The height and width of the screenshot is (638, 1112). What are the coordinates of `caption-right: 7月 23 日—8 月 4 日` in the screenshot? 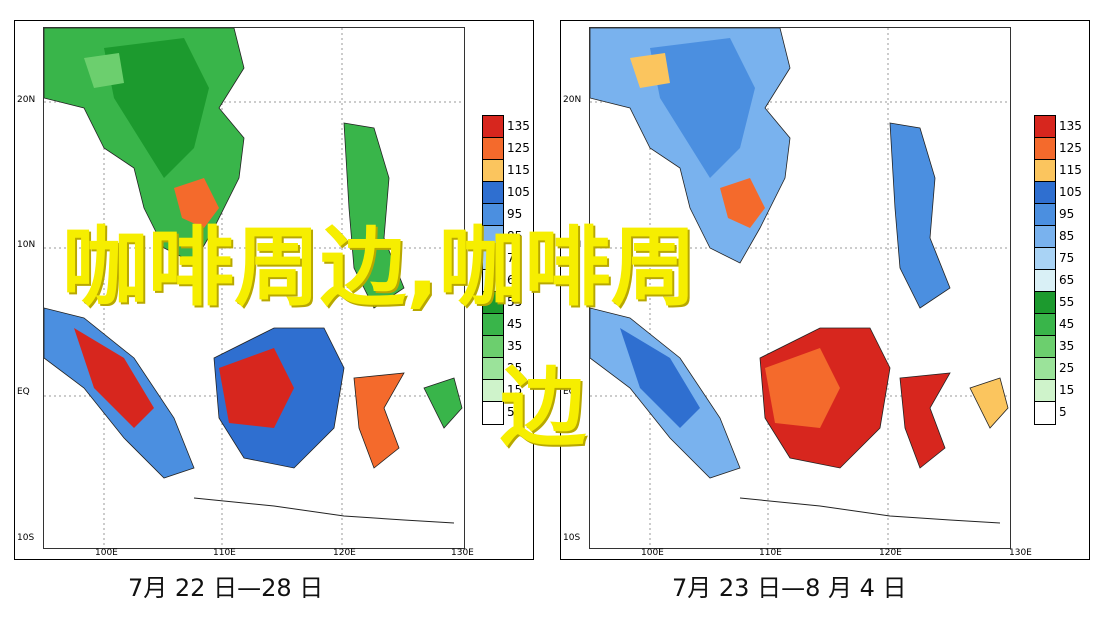 It's located at (789, 588).